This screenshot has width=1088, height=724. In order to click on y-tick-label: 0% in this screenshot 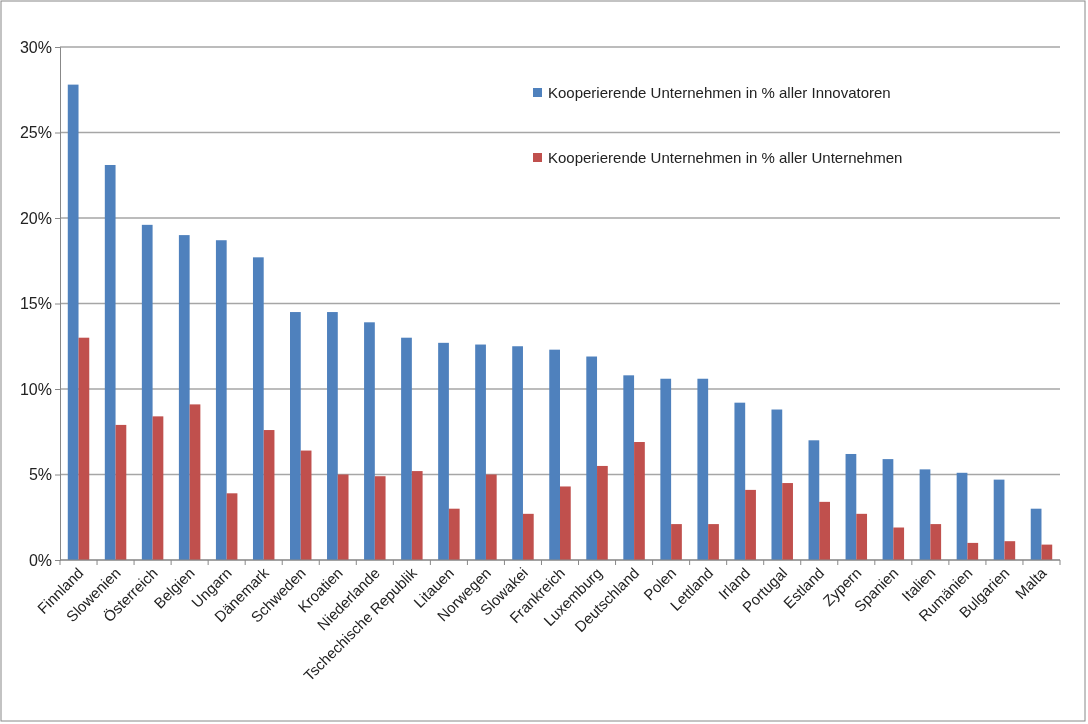, I will do `click(40, 560)`.